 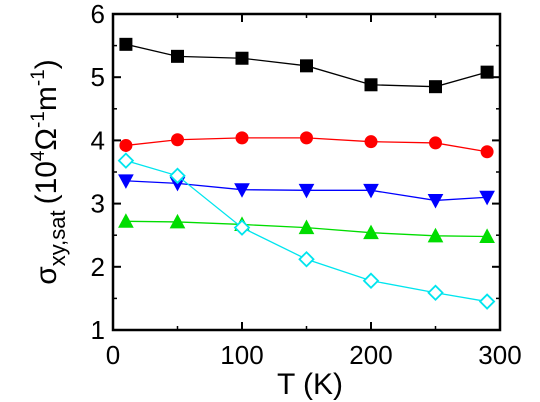 What do you see at coordinates (38, 119) in the screenshot?
I see `y-axis-unit-exp2: -1` at bounding box center [38, 119].